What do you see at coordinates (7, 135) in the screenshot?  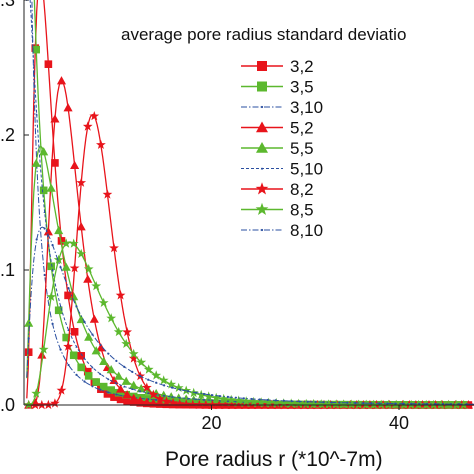 I see `y-tick-label: .2` at bounding box center [7, 135].